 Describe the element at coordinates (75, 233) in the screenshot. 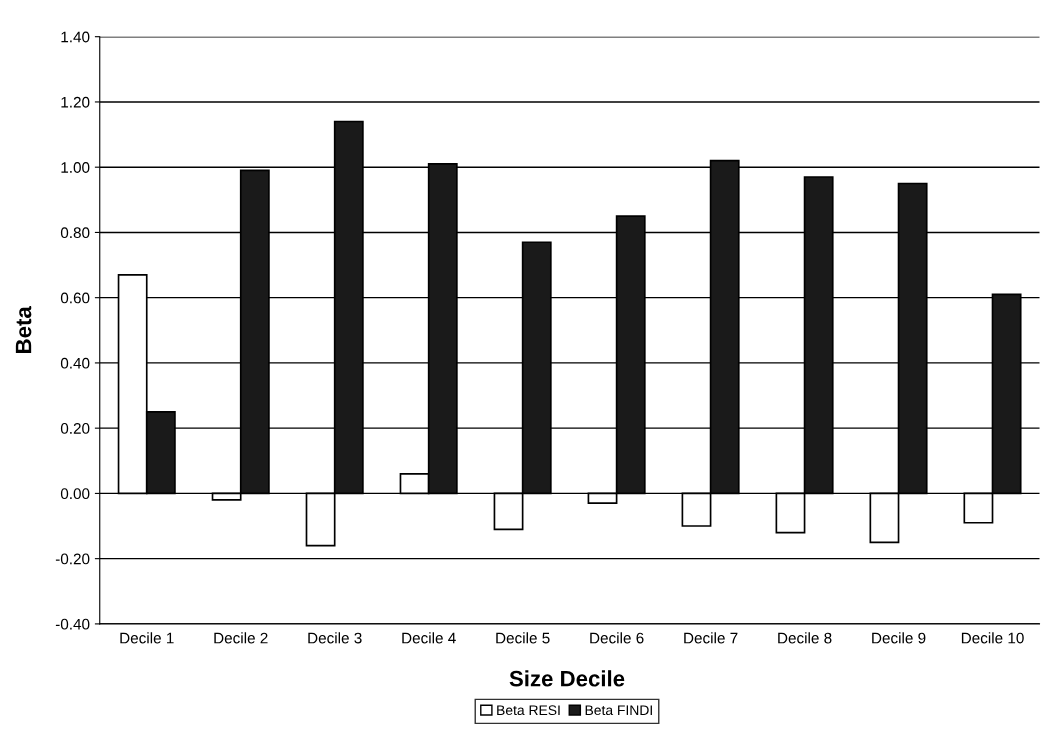

I see `y-tick-label: 0.80` at that location.